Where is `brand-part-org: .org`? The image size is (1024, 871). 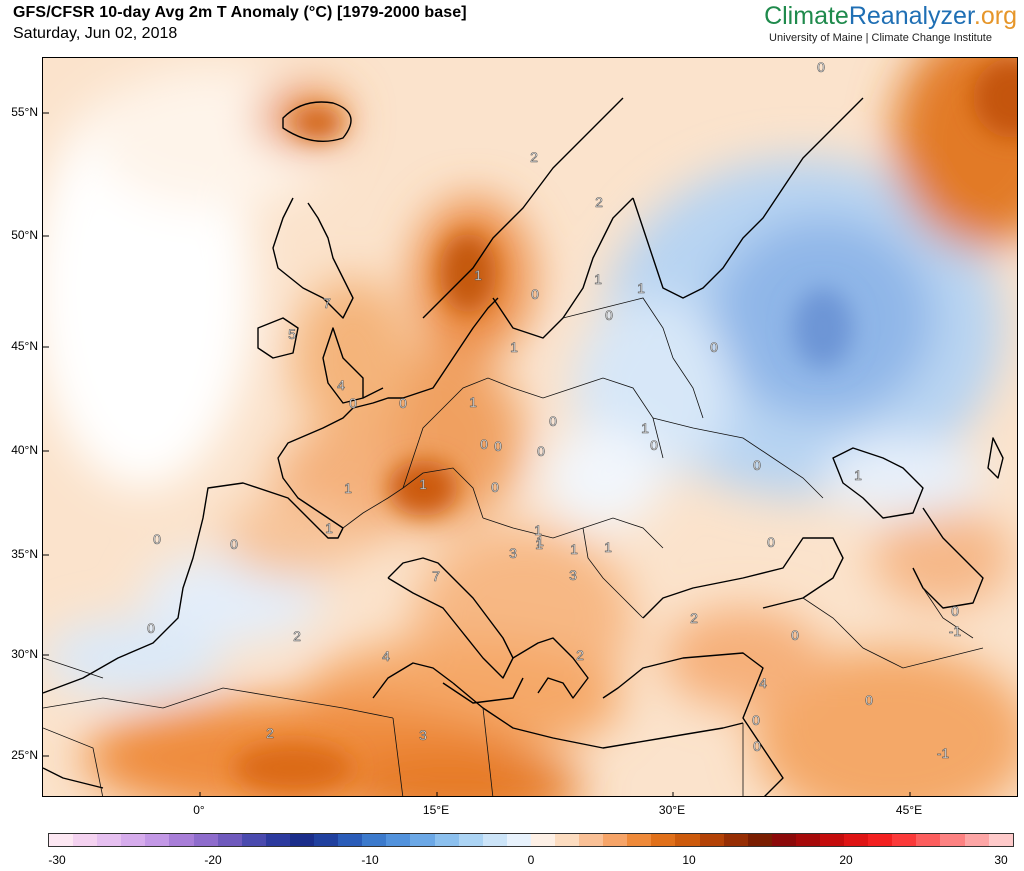
brand-part-org: .org is located at coordinates (995, 16).